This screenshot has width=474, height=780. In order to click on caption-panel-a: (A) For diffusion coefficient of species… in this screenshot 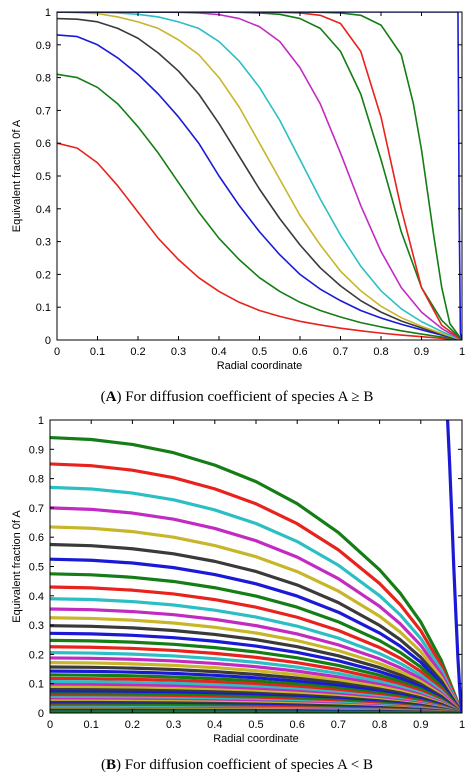, I will do `click(237, 397)`.